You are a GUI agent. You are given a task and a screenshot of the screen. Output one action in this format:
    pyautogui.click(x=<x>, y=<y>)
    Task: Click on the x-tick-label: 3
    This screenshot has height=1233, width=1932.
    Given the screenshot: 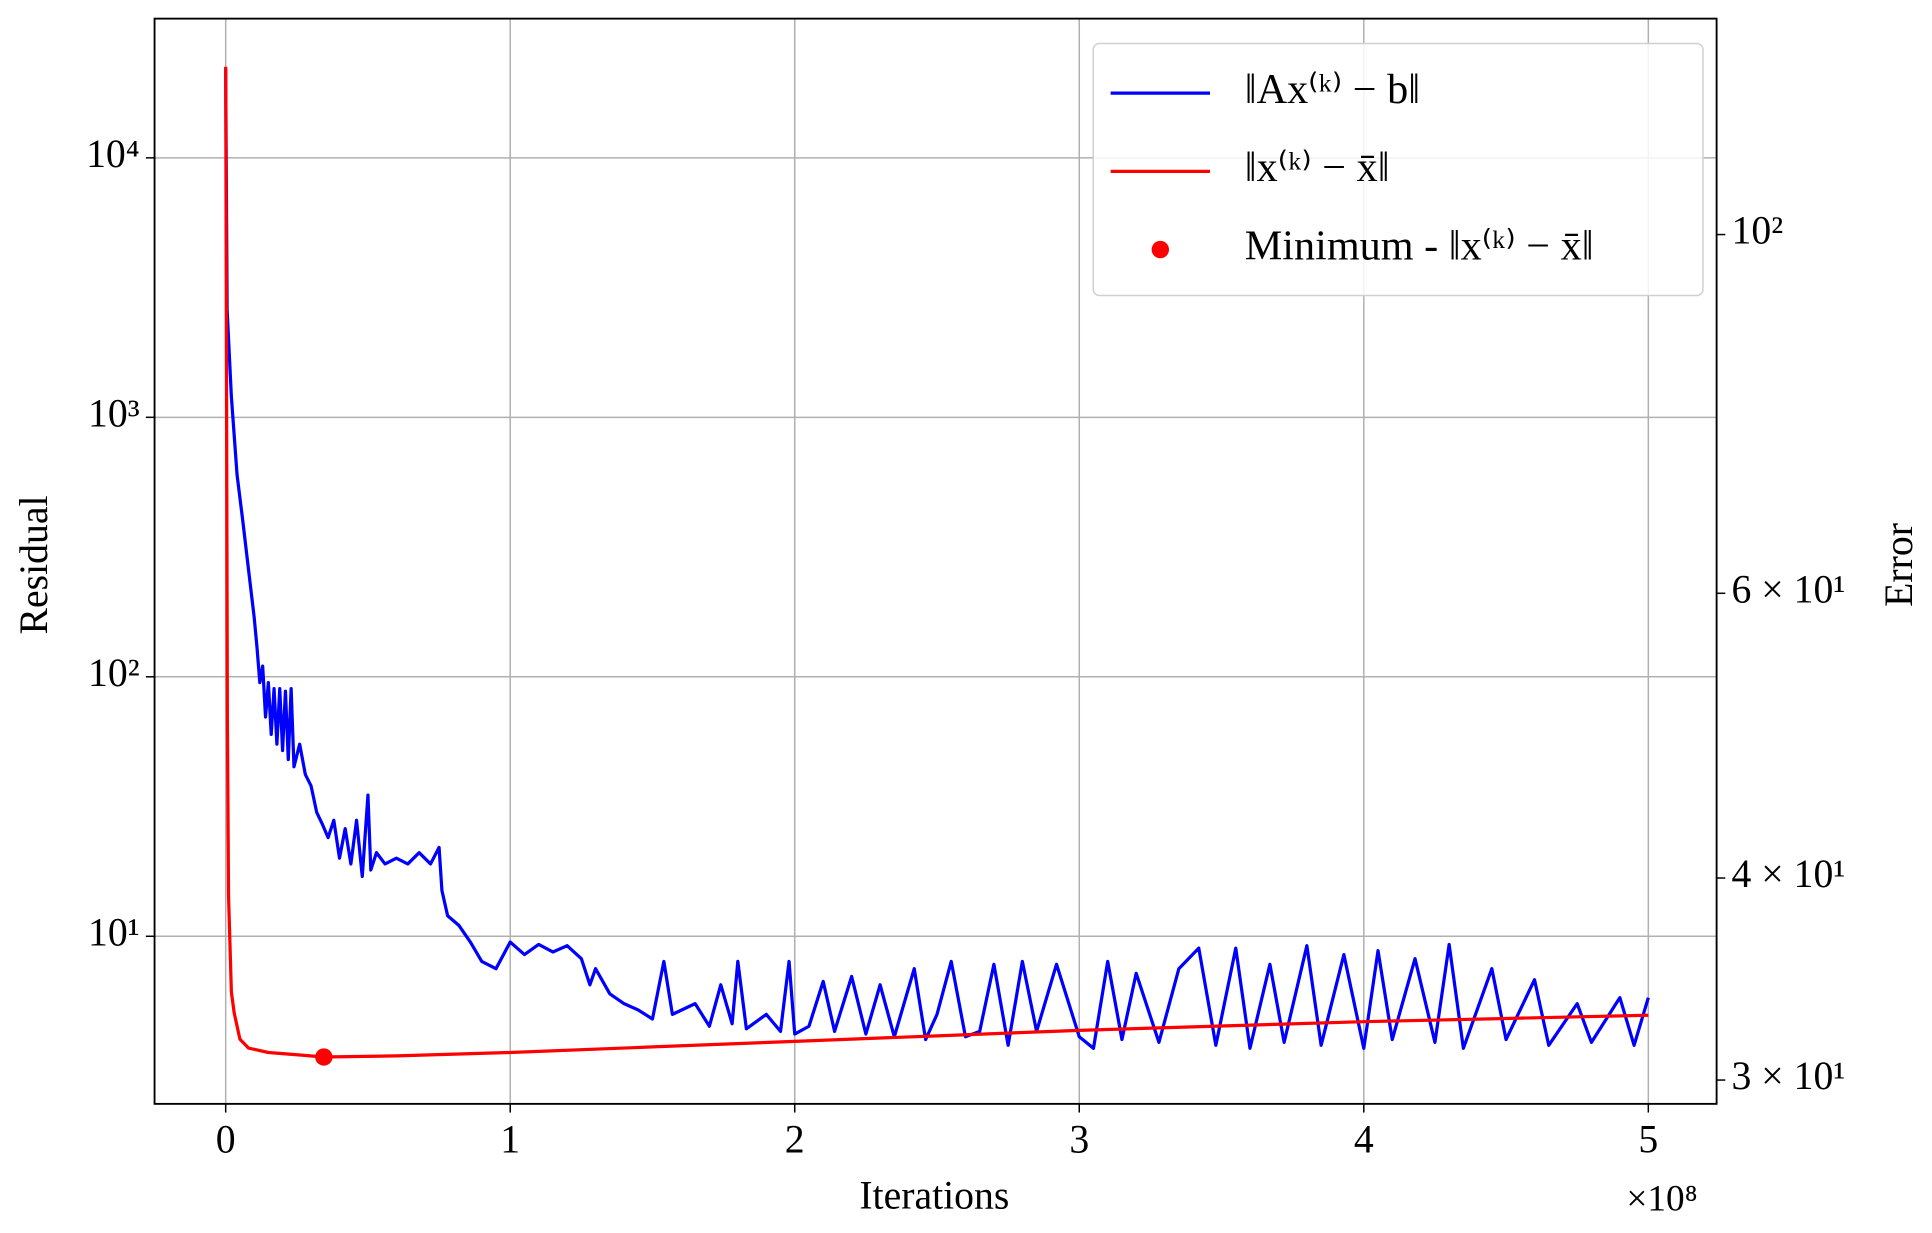 What is the action you would take?
    pyautogui.click(x=1079, y=1140)
    